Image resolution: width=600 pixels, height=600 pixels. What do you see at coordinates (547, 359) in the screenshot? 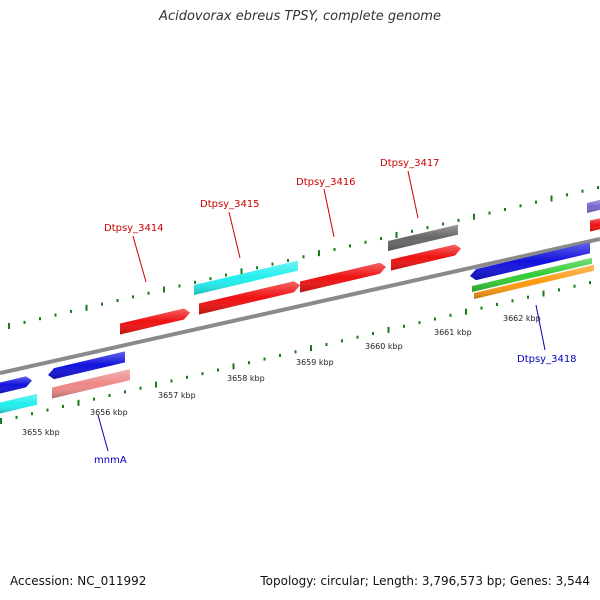
I see `gene-label-dtpsy-3418: Dtpsy_3418` at bounding box center [547, 359].